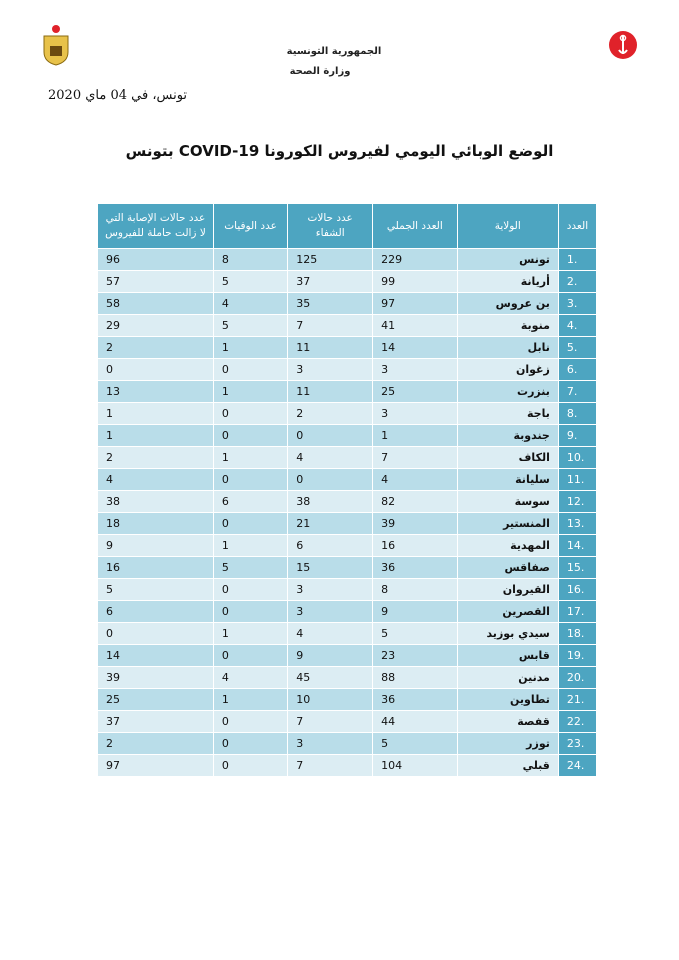 This screenshot has width=679, height=960. What do you see at coordinates (577, 765) in the screenshot?
I see `row-number-cell: 24.` at bounding box center [577, 765].